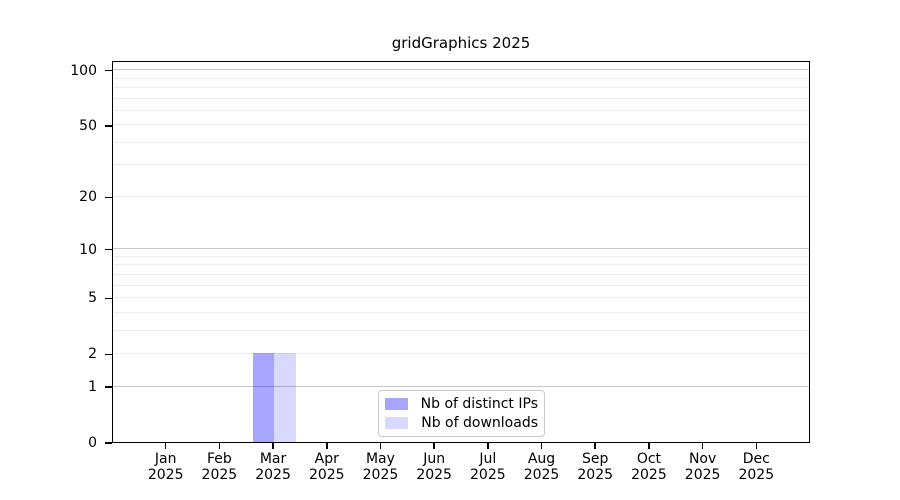 This screenshot has height=500, width=900. Describe the element at coordinates (649, 467) in the screenshot. I see `x-axis-tick-label: Oct 2025` at that location.